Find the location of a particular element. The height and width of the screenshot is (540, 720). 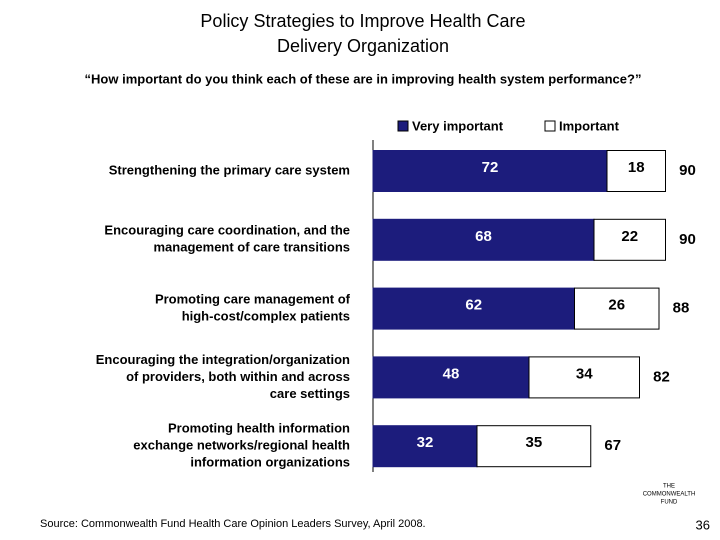

value-label: 48 is located at coordinates (451, 373).